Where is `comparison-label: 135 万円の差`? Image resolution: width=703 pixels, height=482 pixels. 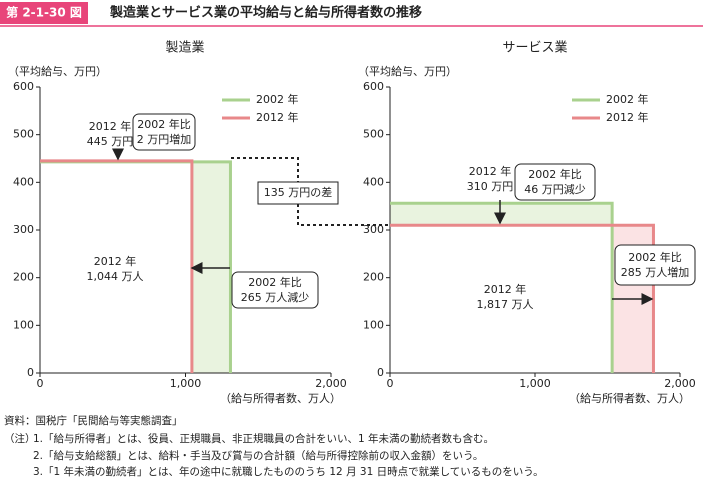
comparison-label: 135 万円の差 is located at coordinates (298, 192).